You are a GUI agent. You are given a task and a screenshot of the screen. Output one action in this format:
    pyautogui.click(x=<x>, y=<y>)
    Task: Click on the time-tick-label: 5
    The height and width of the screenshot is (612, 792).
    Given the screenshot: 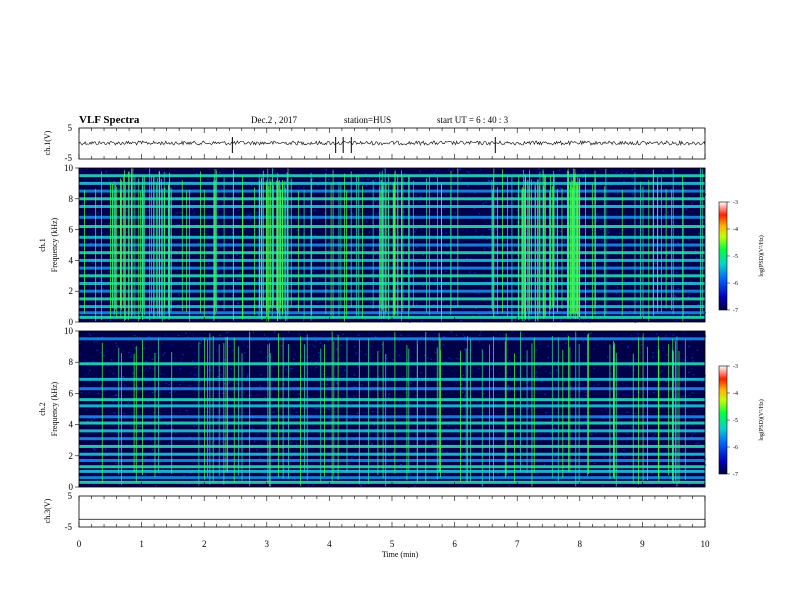 What is the action you would take?
    pyautogui.click(x=392, y=544)
    